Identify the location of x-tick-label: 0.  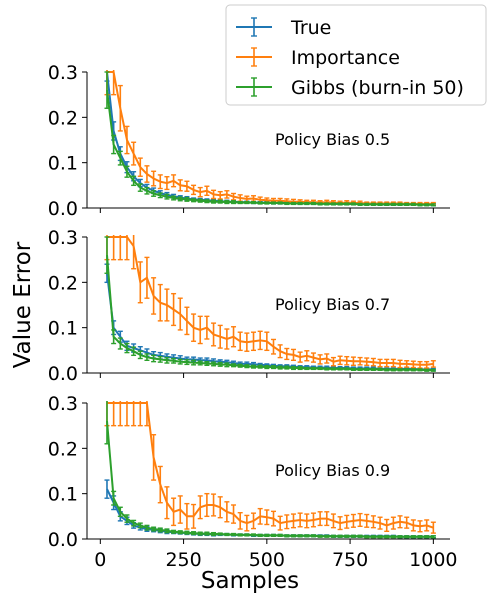
(100, 560).